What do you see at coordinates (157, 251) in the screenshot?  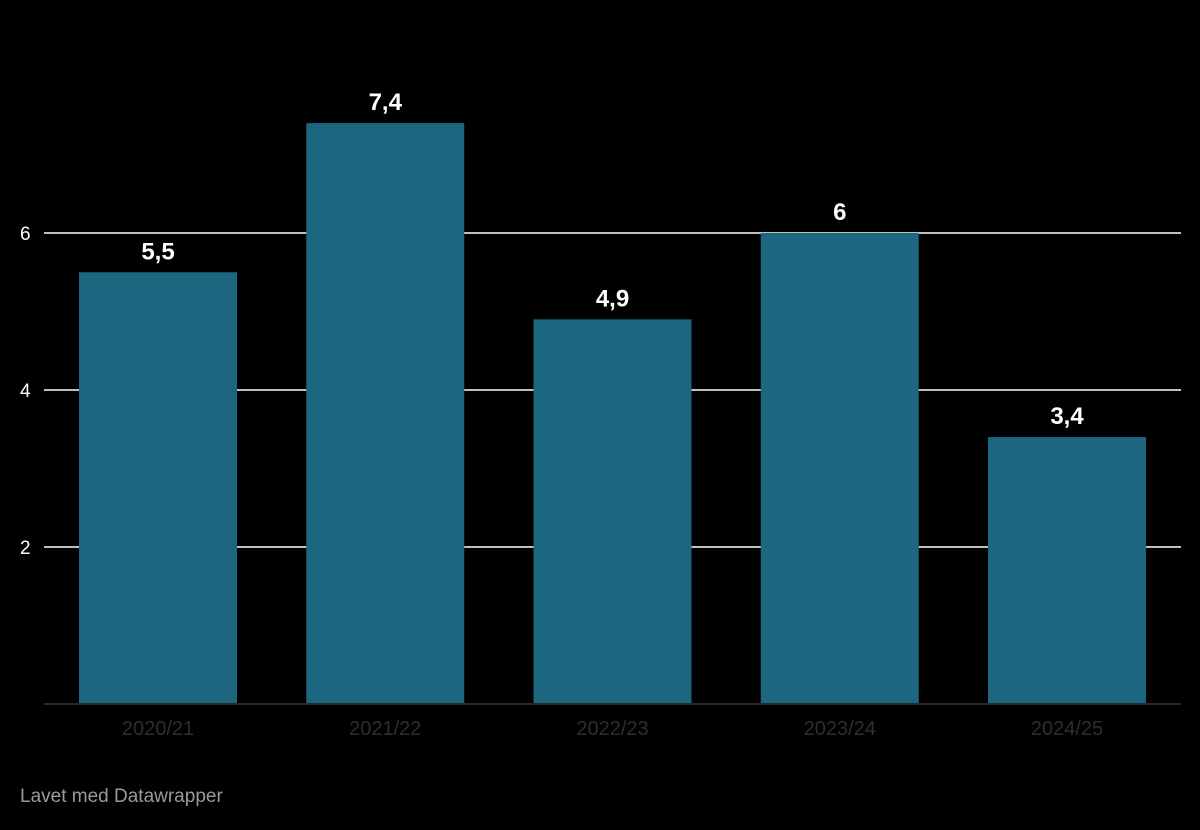 I see `value-label: 5,5` at bounding box center [157, 251].